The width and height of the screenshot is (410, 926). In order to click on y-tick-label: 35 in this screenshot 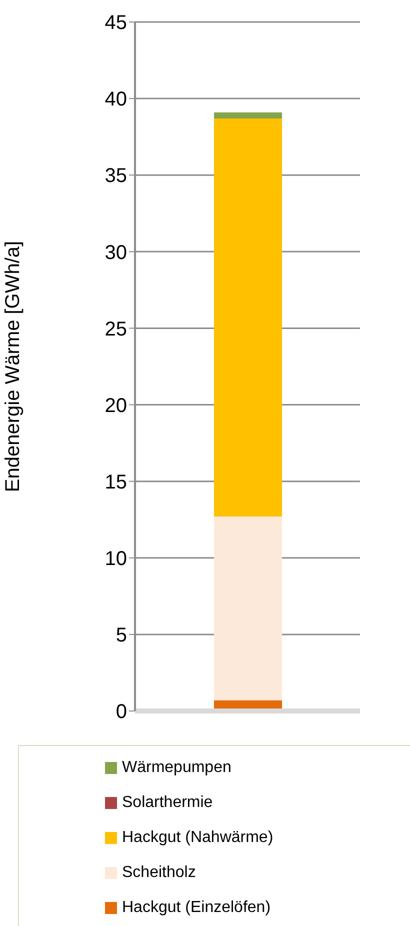, I will do `click(115, 176)`.